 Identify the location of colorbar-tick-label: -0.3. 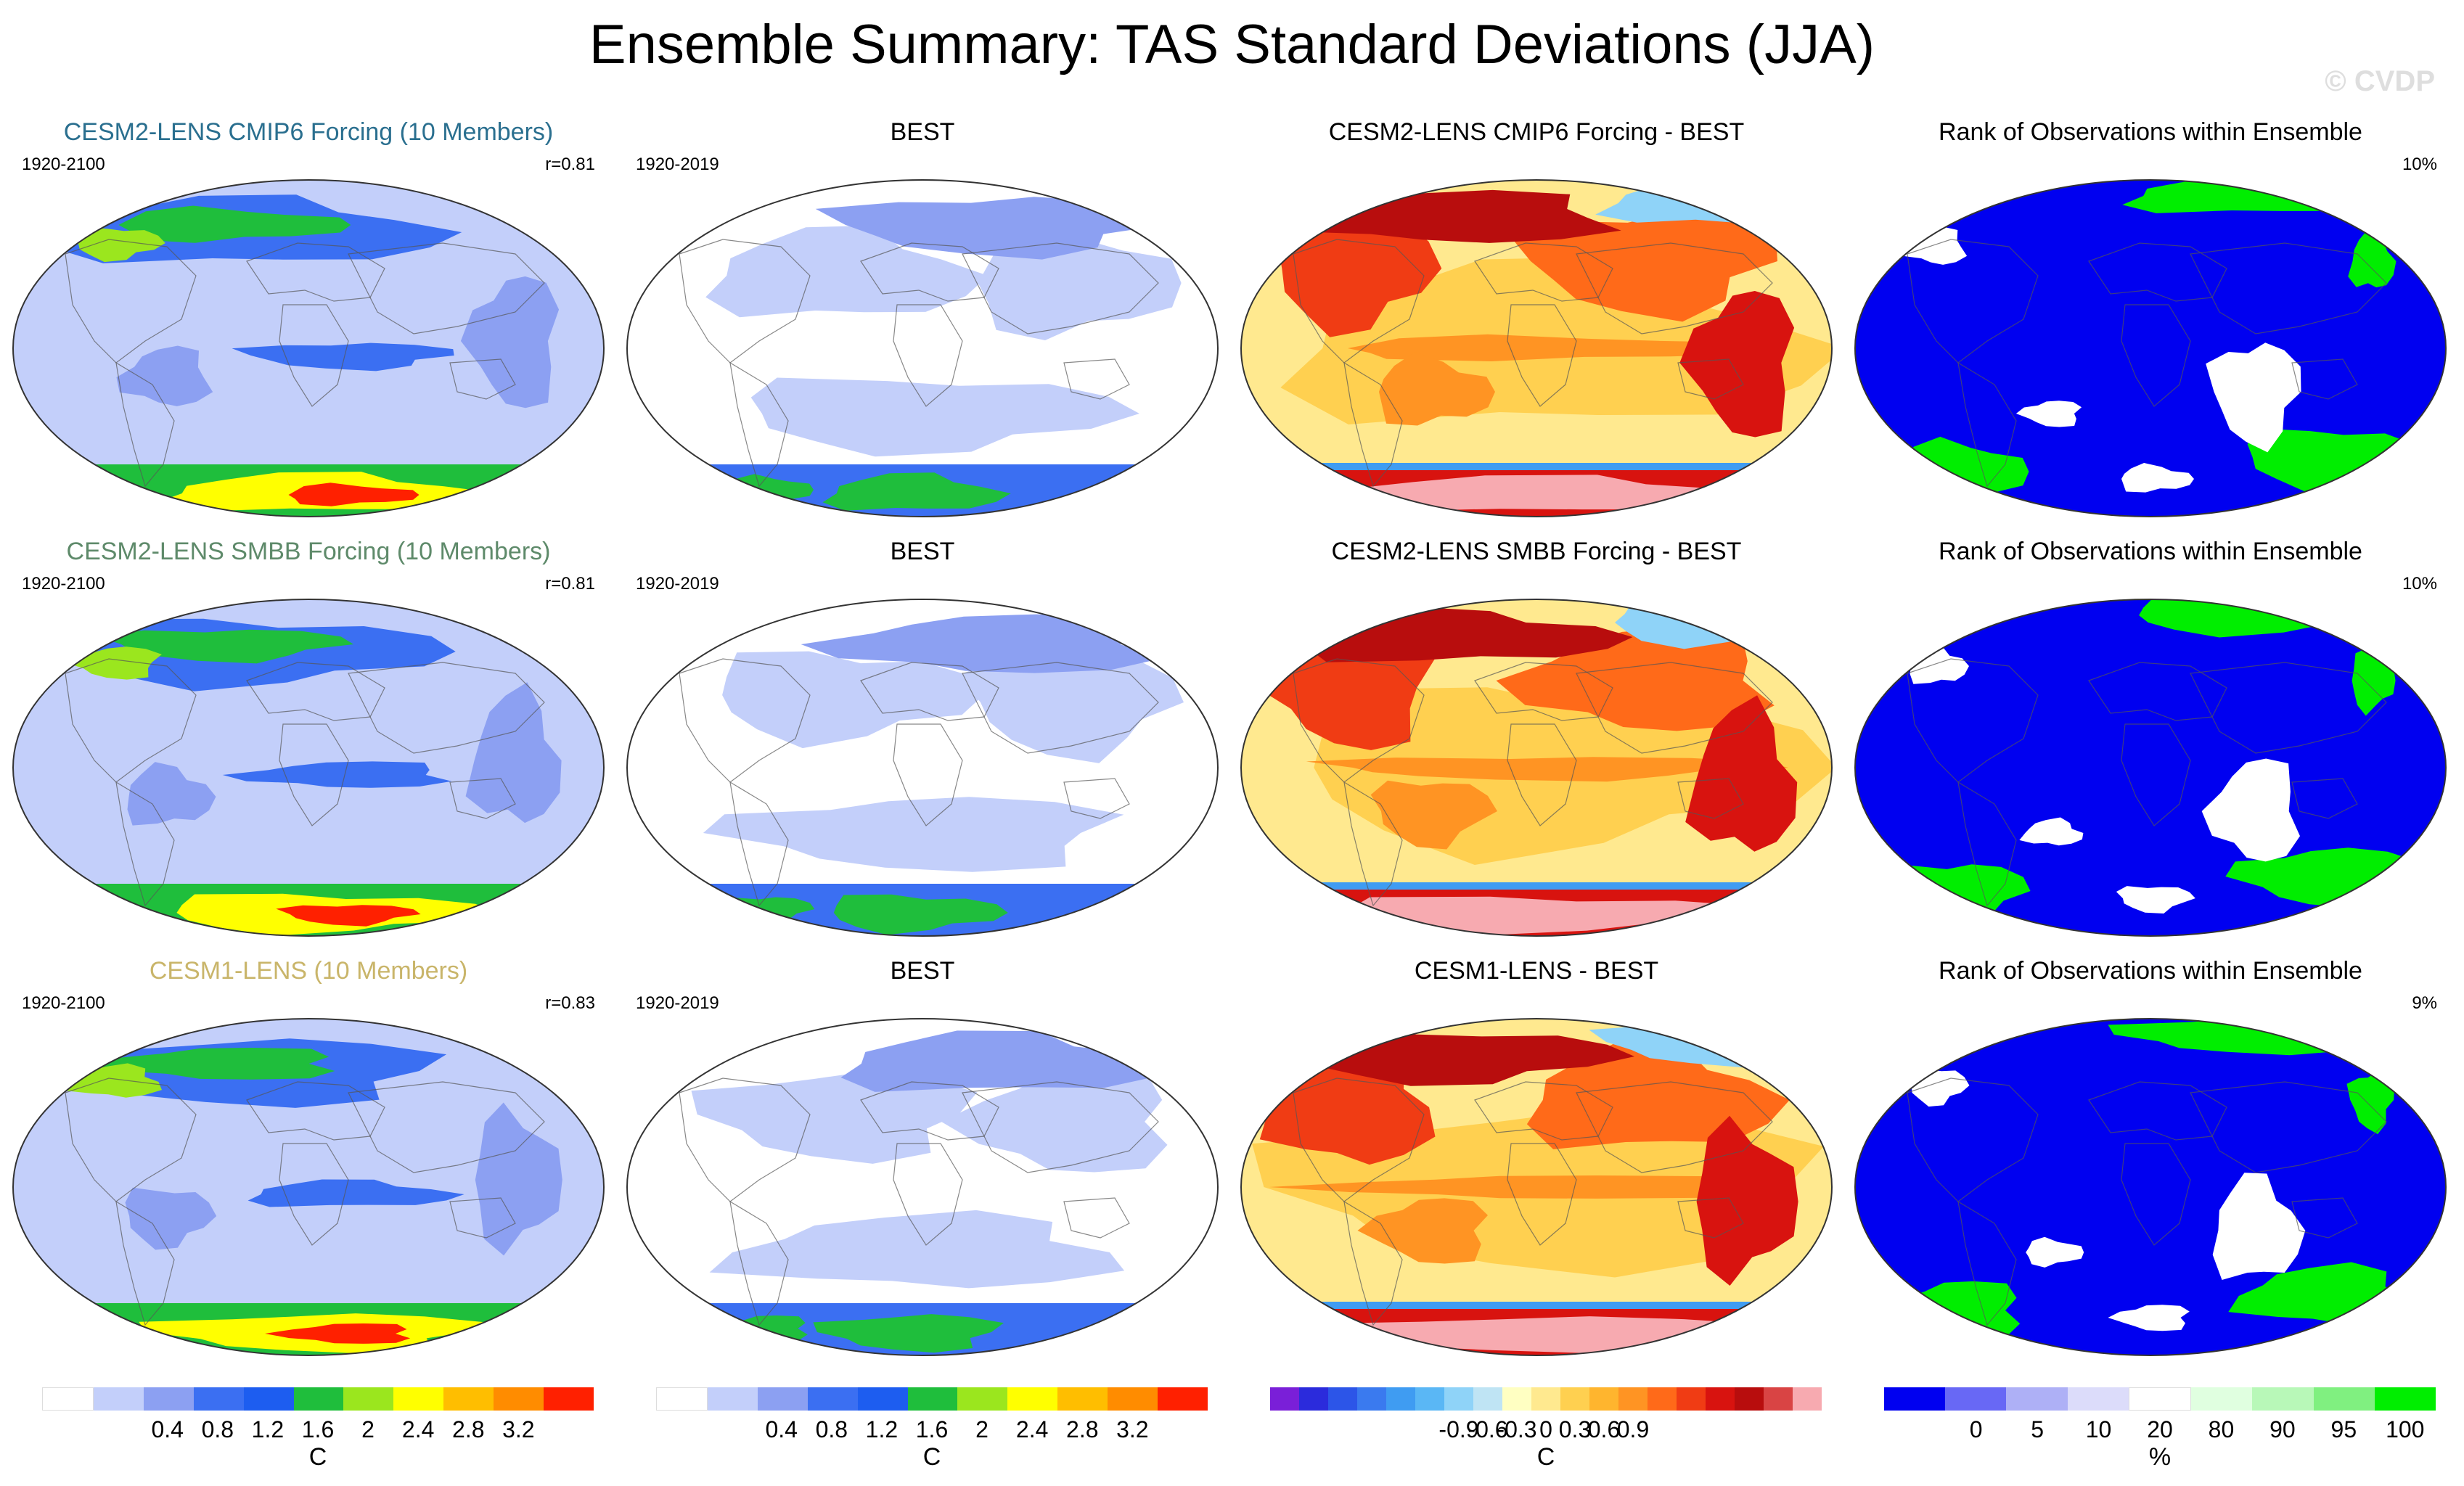
(1517, 1429).